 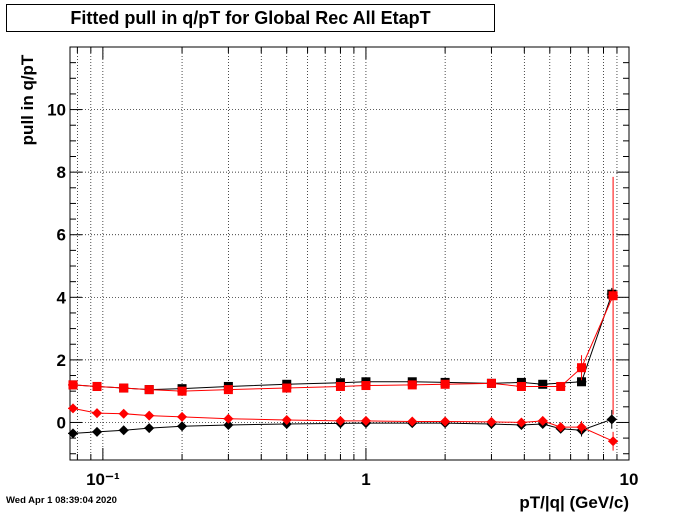 I want to click on timestamp: Wed Apr 1 08:39:04 2020, so click(x=61, y=500).